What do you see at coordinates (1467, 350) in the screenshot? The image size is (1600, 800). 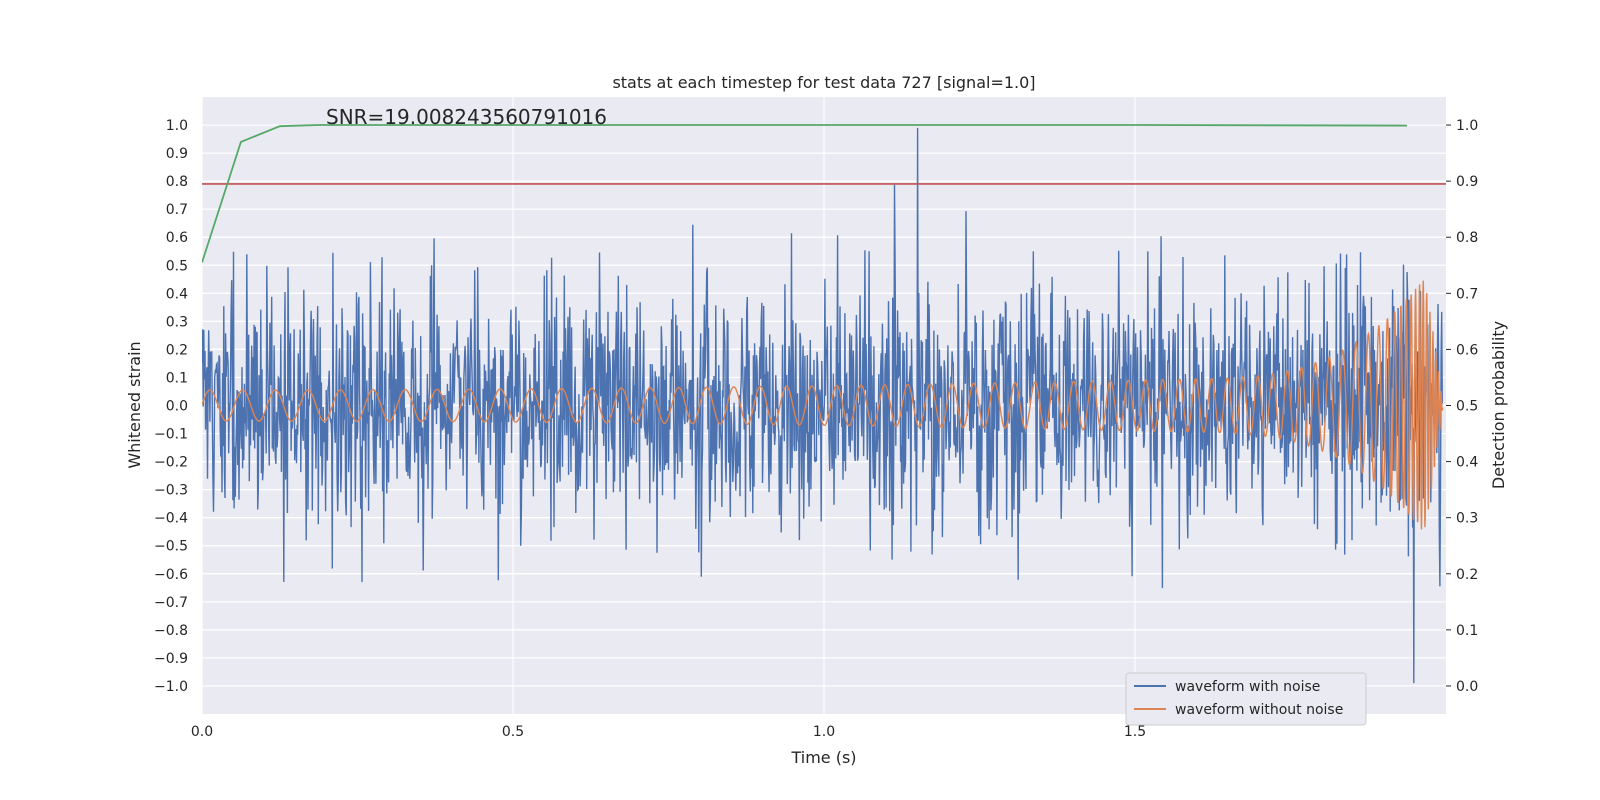 I see `y-tick-label-right: 0.6` at bounding box center [1467, 350].